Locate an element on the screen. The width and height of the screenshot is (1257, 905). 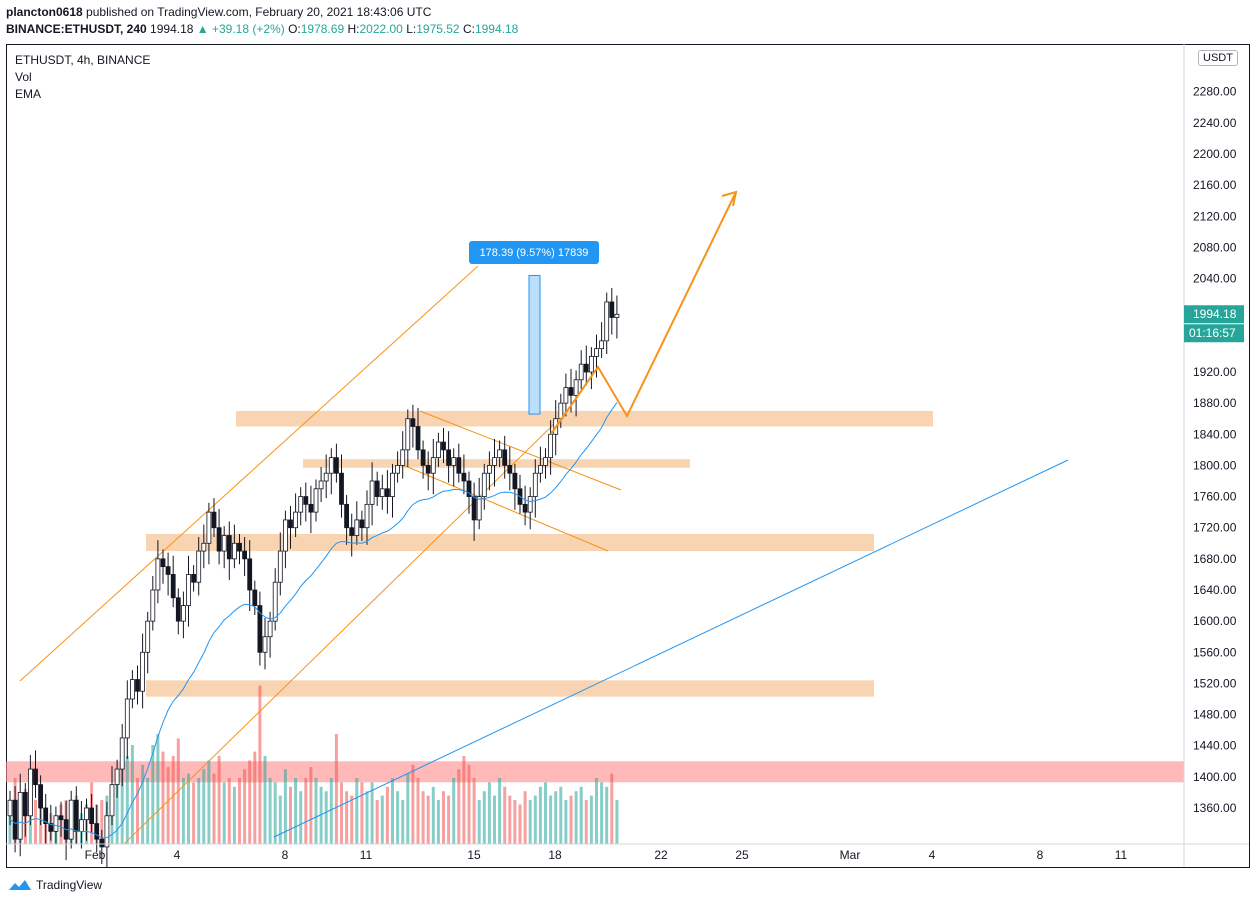
open-label: O: is located at coordinates (294, 29).